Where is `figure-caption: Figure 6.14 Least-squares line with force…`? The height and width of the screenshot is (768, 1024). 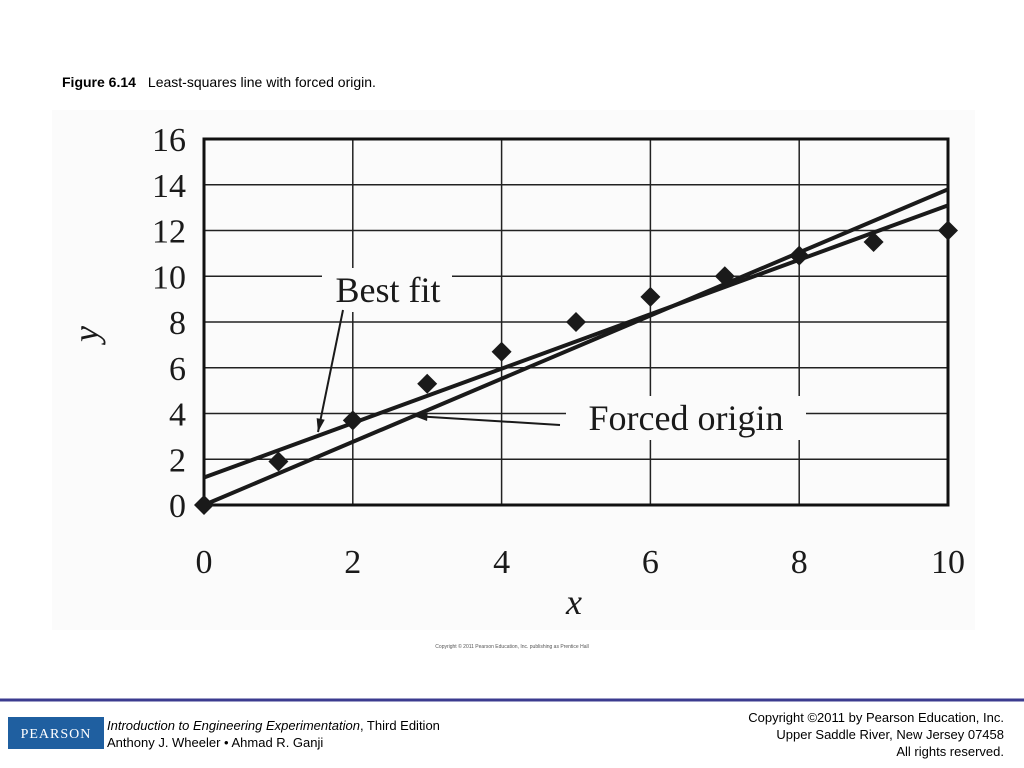 figure-caption: Figure 6.14 Least-squares line with force… is located at coordinates (219, 82).